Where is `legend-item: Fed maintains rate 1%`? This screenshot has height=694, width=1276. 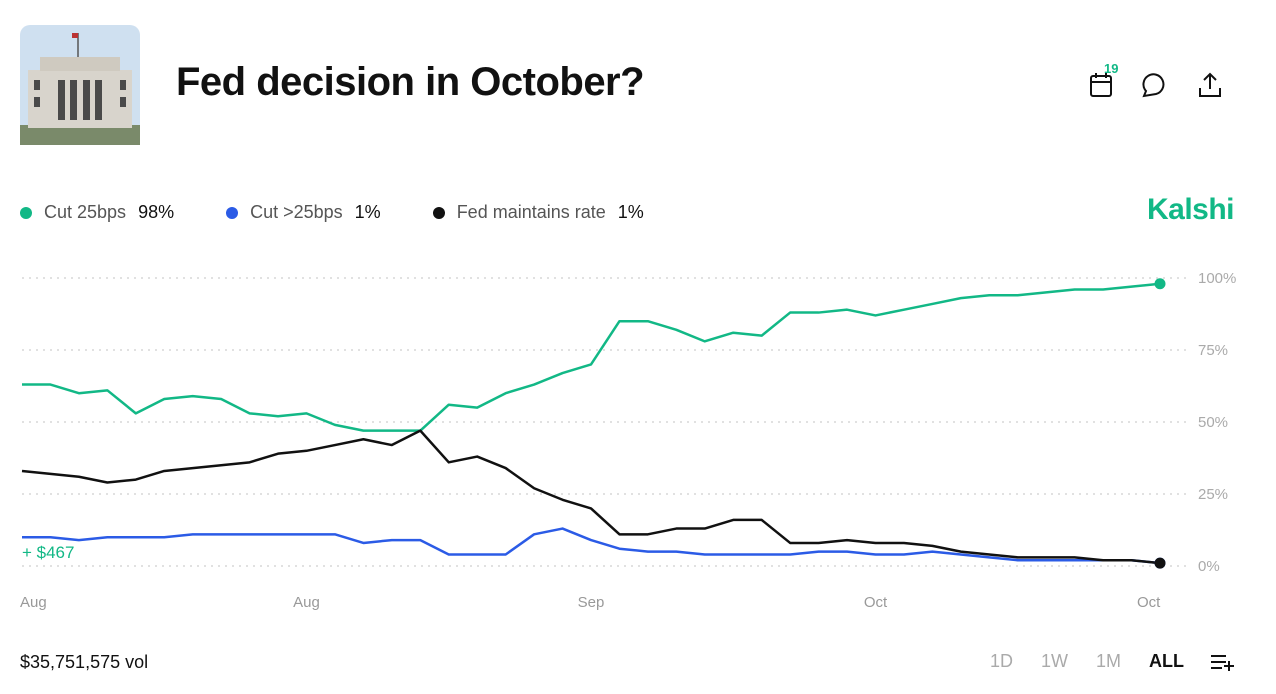
legend-item: Fed maintains rate 1% is located at coordinates (538, 212).